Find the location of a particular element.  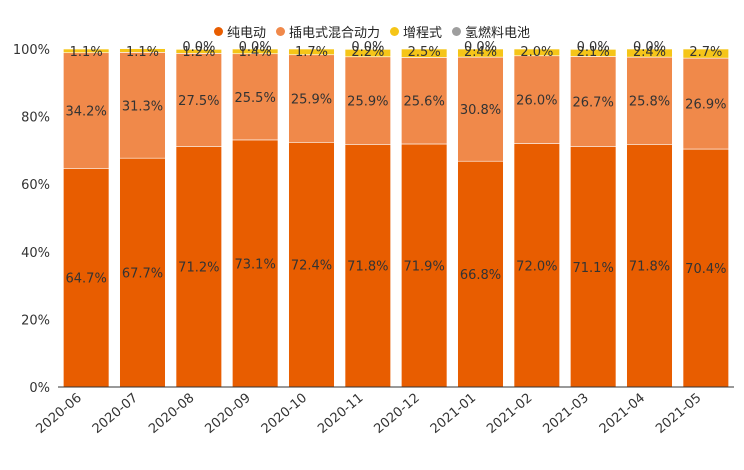

data-label: 34.2% is located at coordinates (86, 112).